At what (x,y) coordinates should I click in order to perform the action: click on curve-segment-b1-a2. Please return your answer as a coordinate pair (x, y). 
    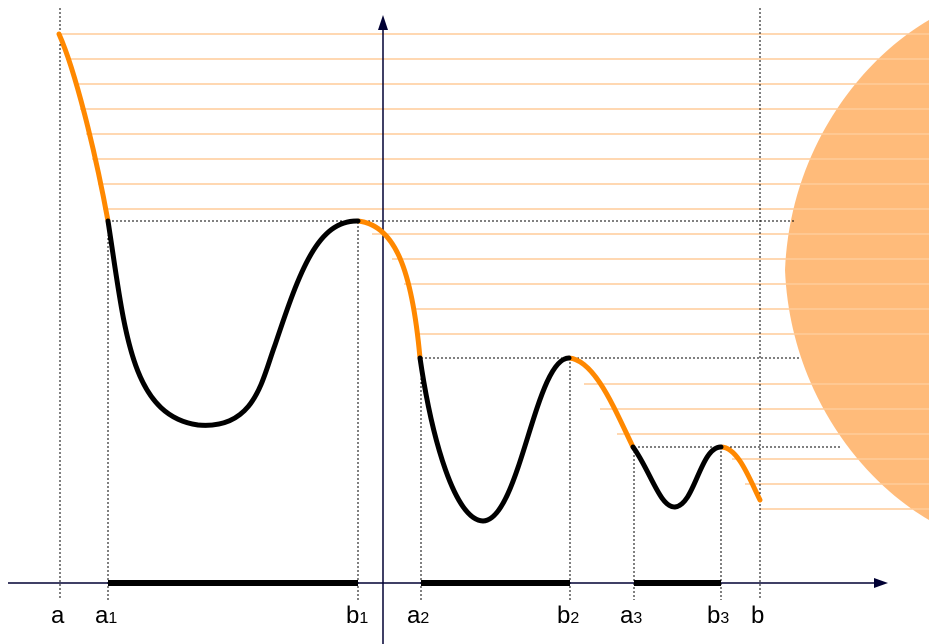
    Looking at the image, I should click on (389, 289).